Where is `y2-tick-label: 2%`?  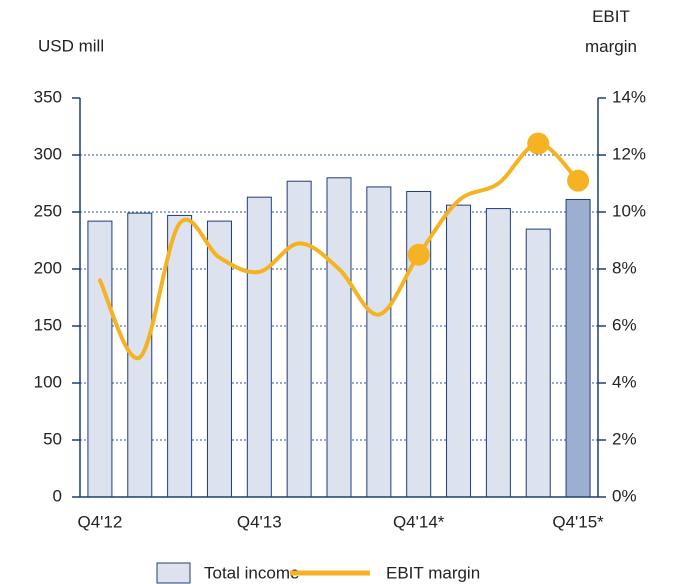
y2-tick-label: 2% is located at coordinates (624, 438).